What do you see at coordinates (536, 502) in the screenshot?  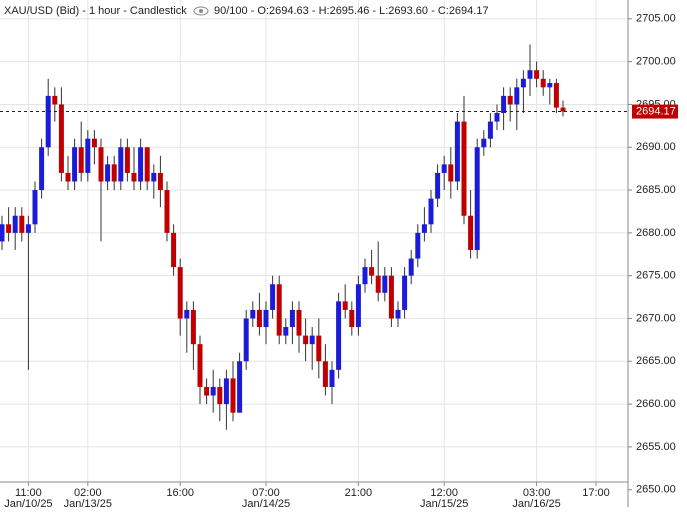 I see `x-tick-date: Jan/16/25` at bounding box center [536, 502].